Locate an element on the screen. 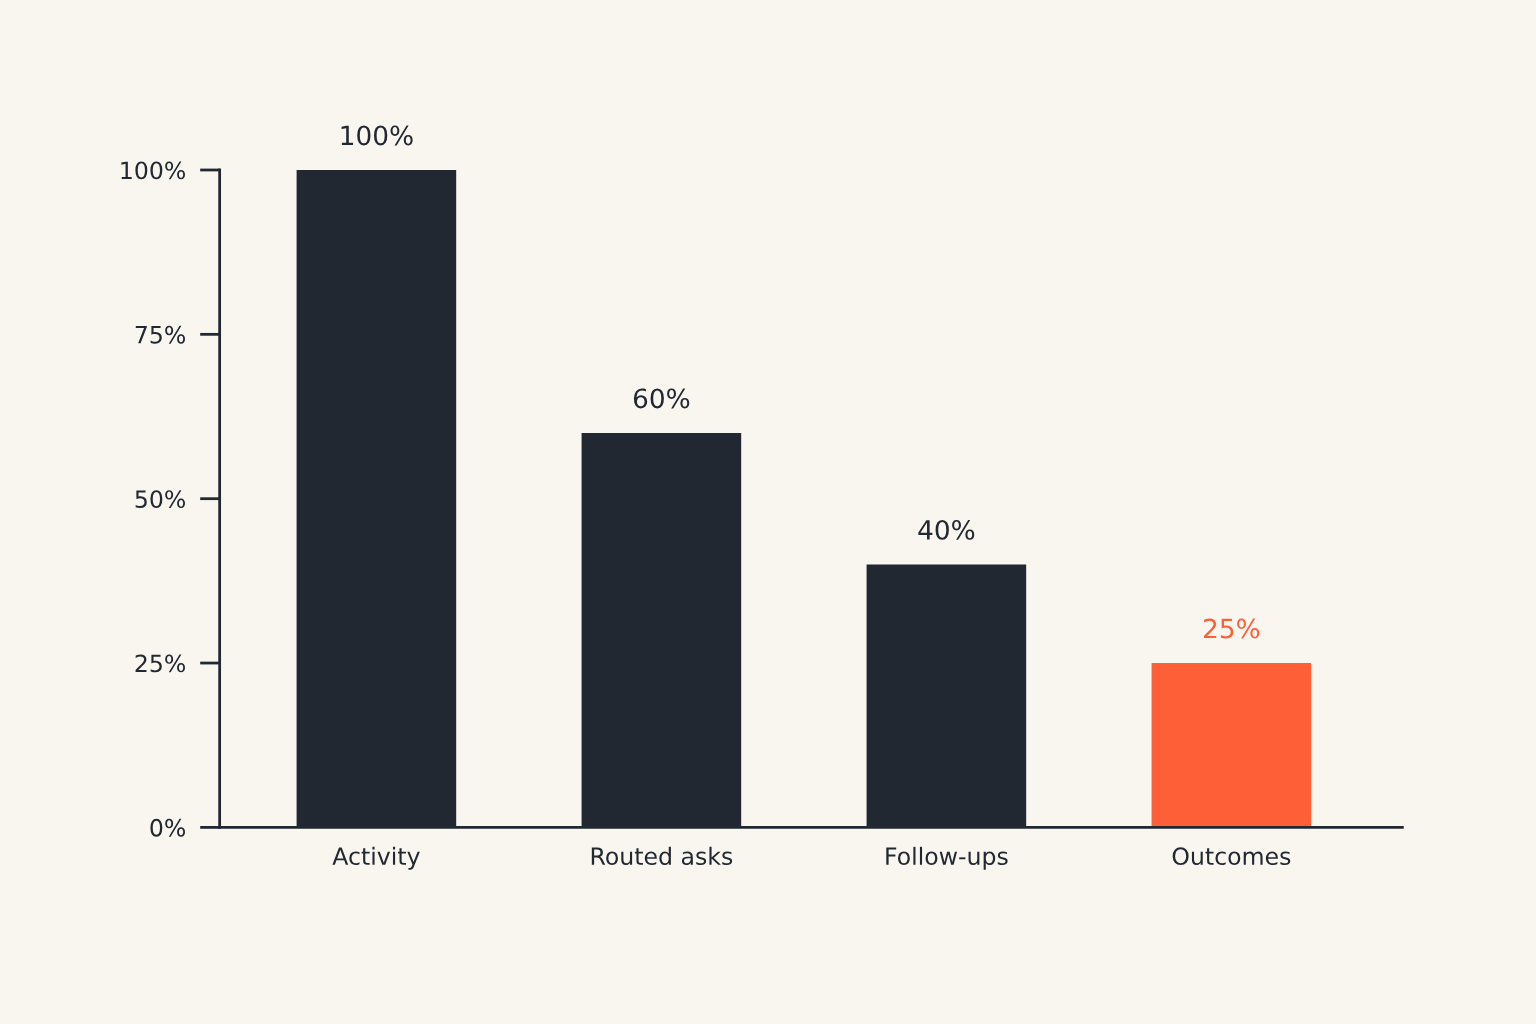 The height and width of the screenshot is (1024, 1536). x-tick-label: Outcomes is located at coordinates (1231, 856).